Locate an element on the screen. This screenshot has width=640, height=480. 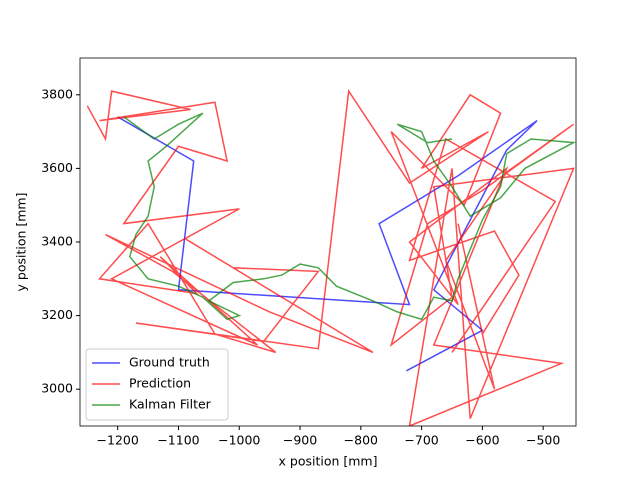
x-tick-label: −500 is located at coordinates (543, 440).